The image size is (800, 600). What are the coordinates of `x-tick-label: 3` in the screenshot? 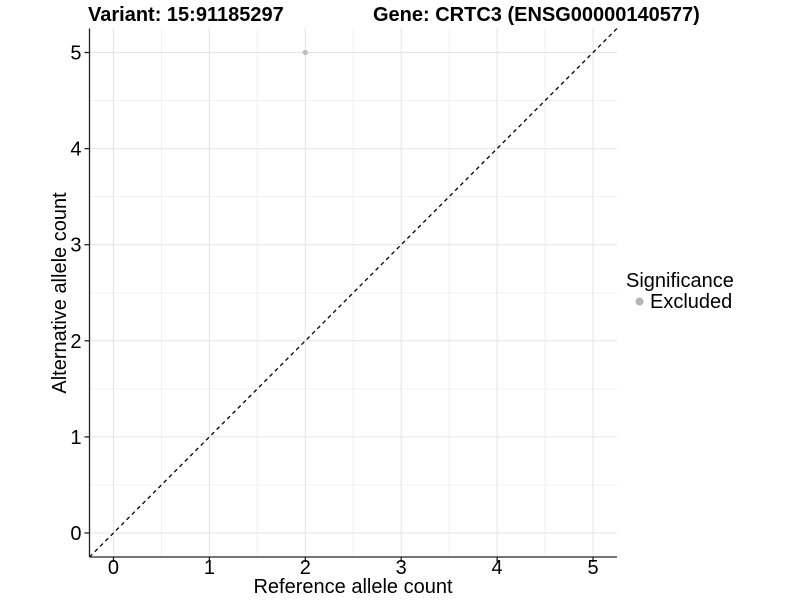 It's located at (401, 568).